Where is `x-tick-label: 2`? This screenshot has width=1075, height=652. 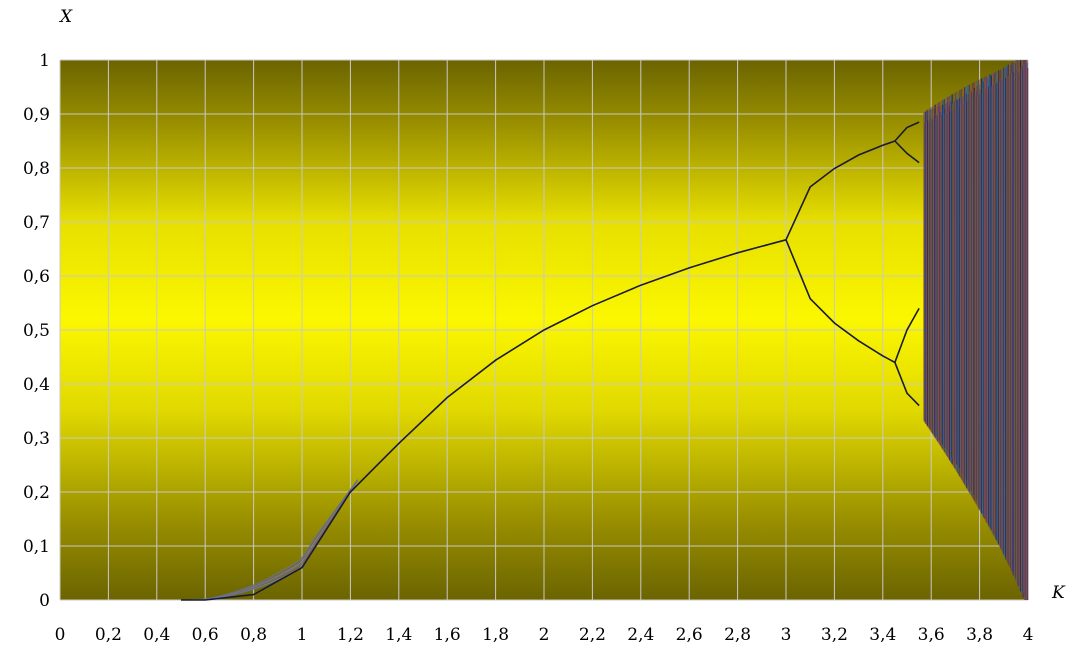 x-tick-label: 2 is located at coordinates (544, 635).